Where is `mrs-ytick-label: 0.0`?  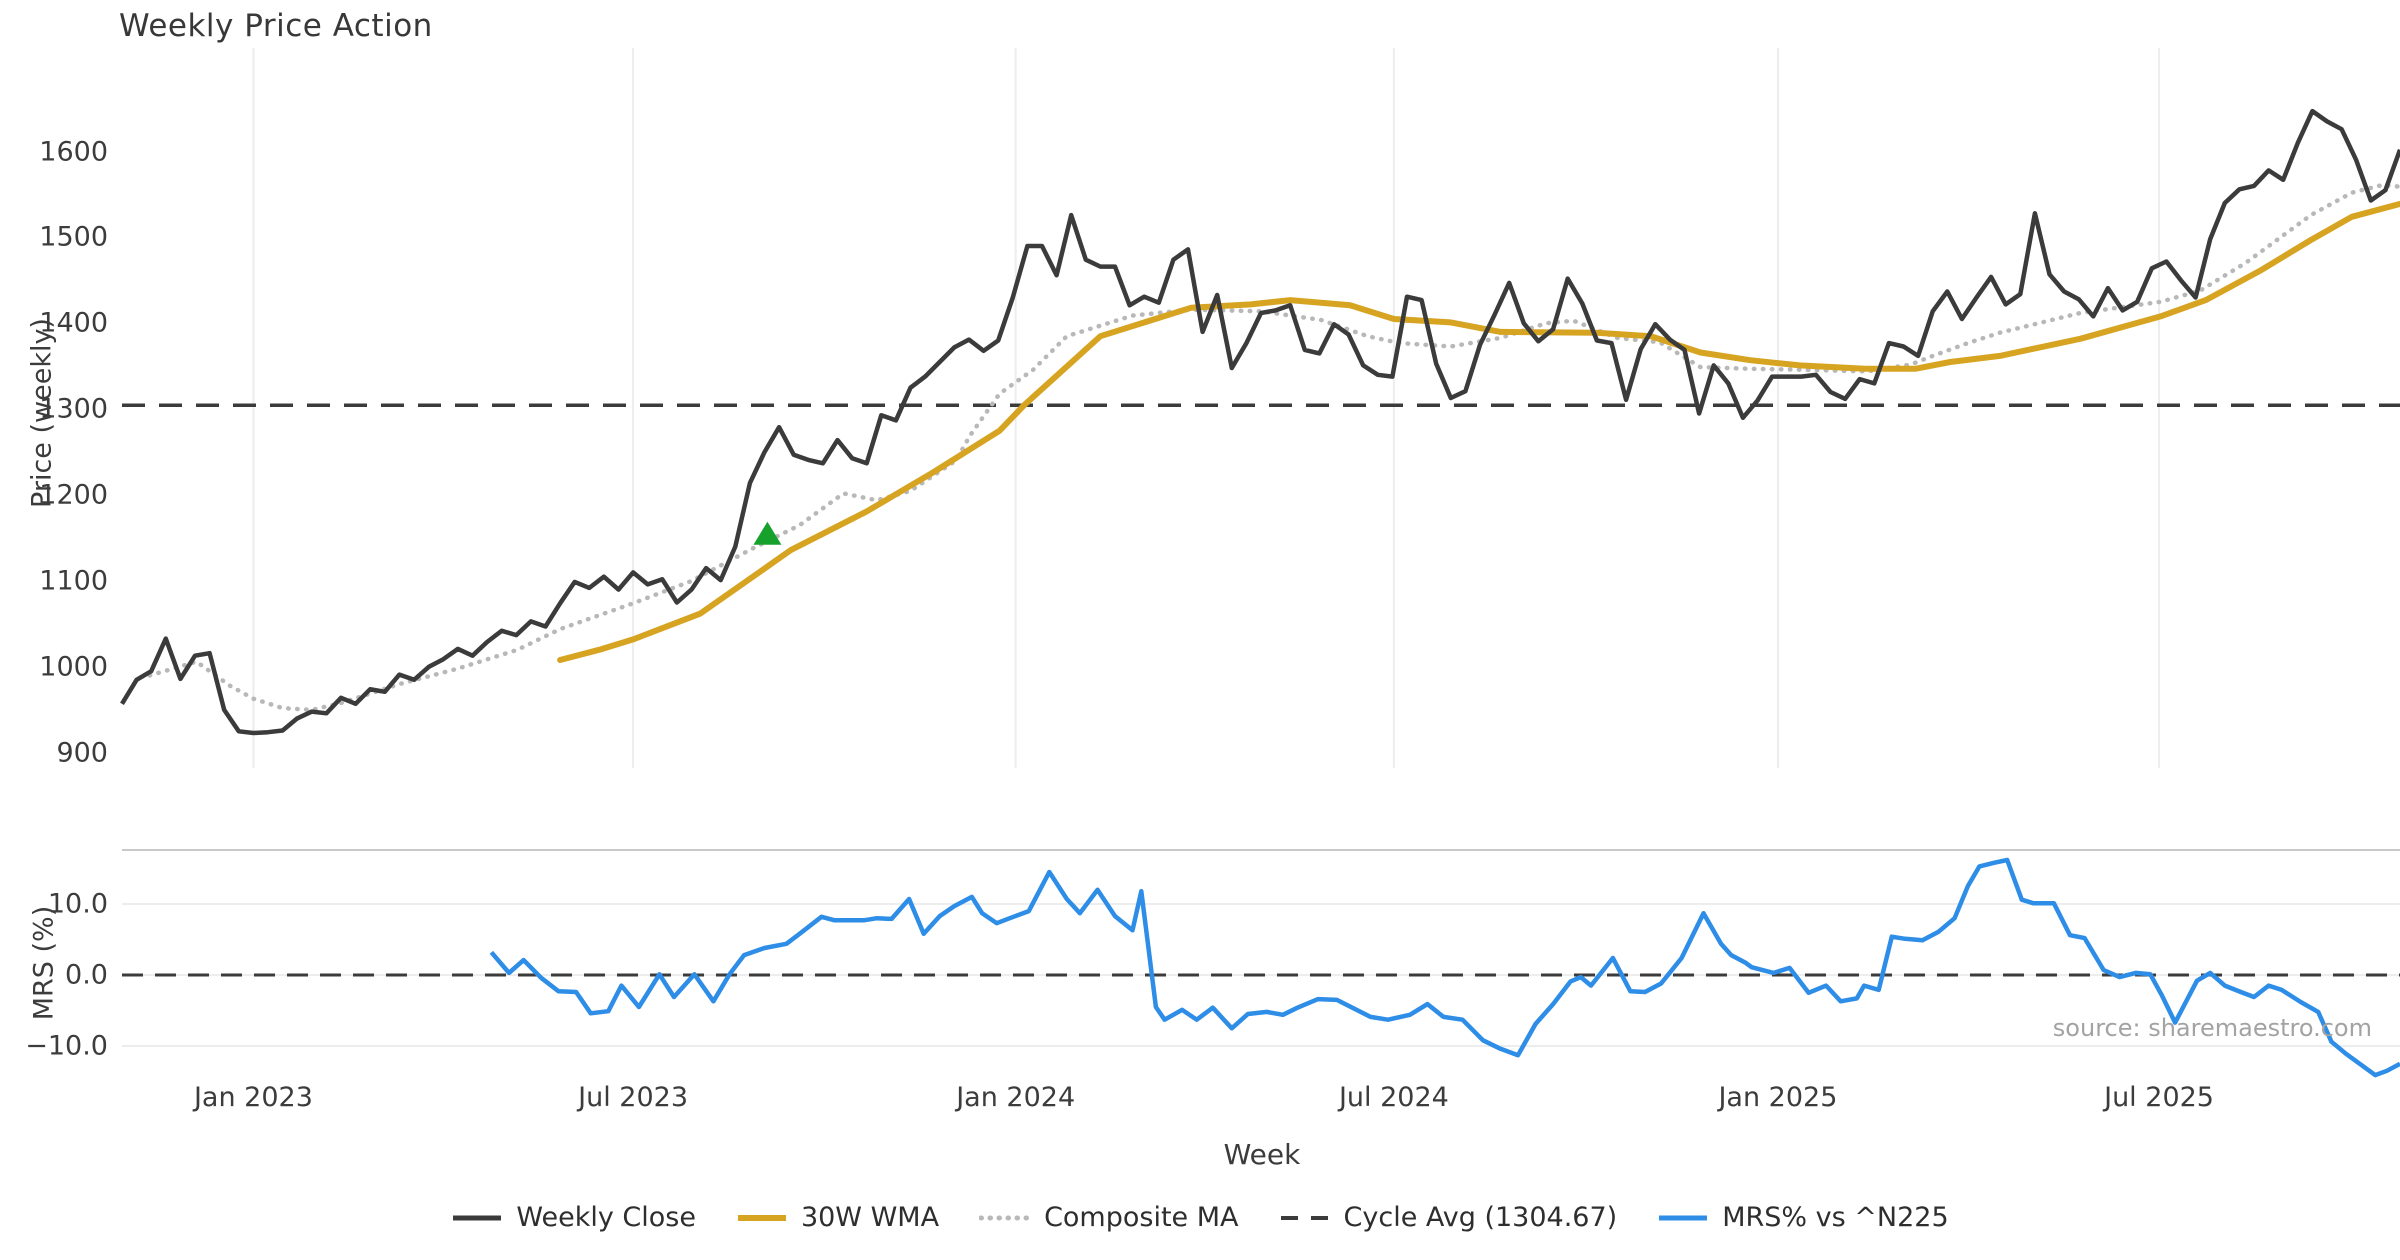
mrs-ytick-label: 0.0 is located at coordinates (86, 975).